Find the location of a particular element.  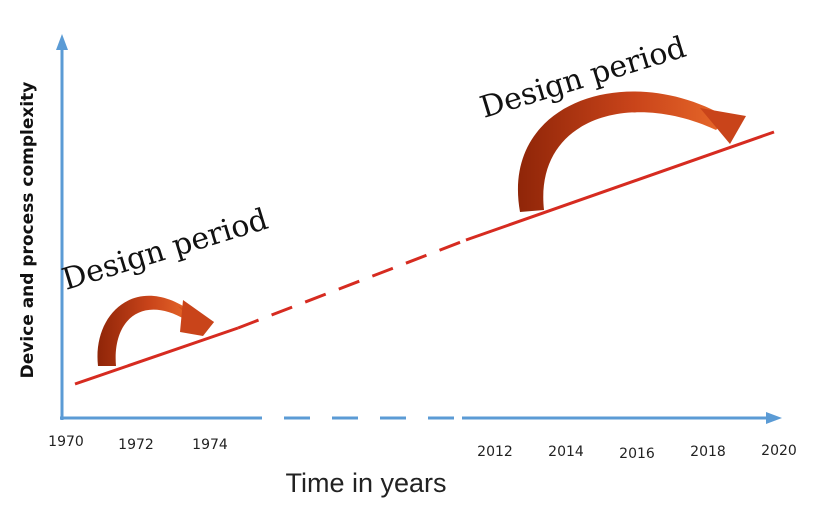

x-tick-label: 2012 is located at coordinates (495, 452).